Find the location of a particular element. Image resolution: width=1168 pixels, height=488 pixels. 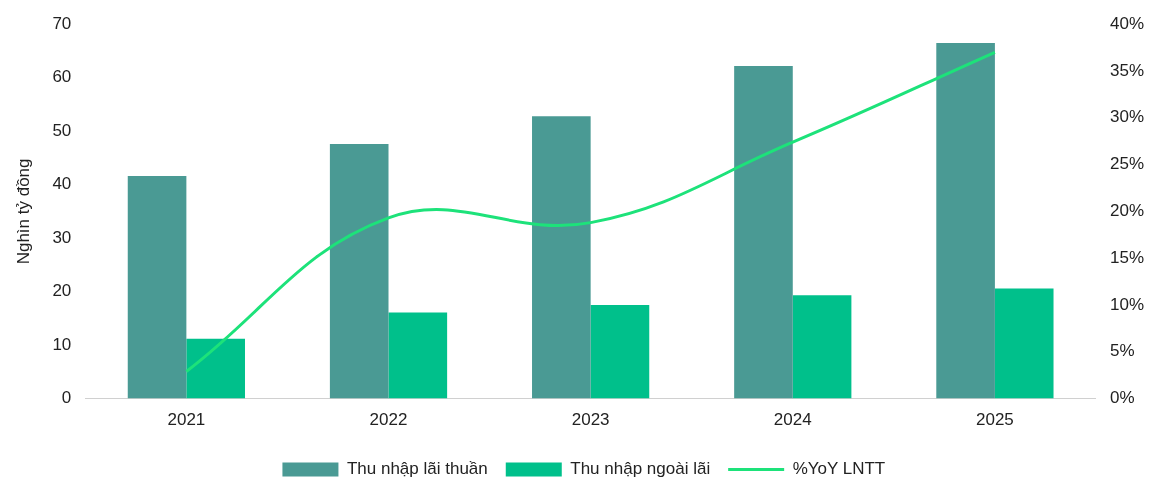

y-tick-label: 60 is located at coordinates (62, 77).